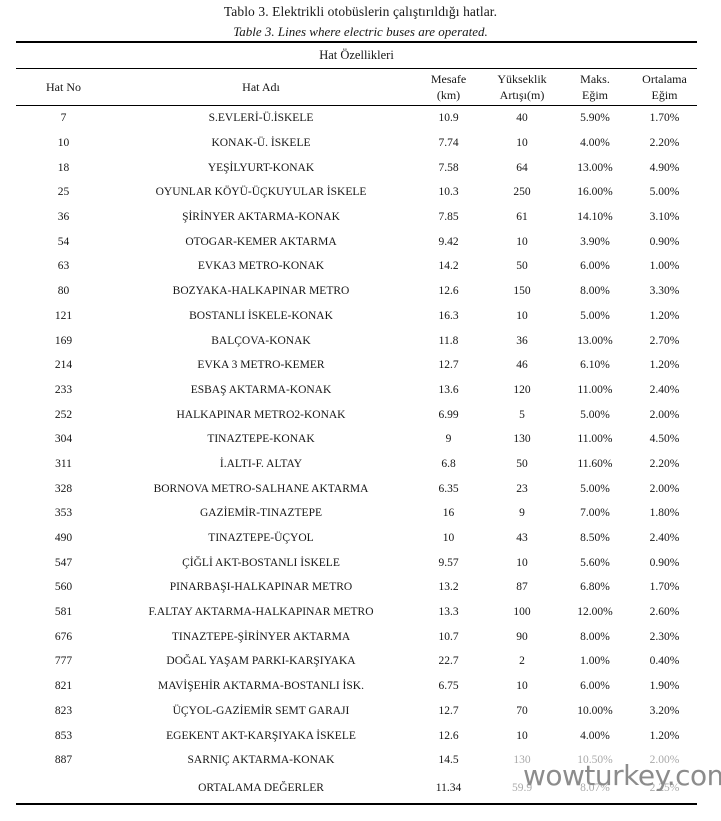 The width and height of the screenshot is (721, 821). I want to click on ortalama-egim-cell: 2.70%, so click(664, 340).